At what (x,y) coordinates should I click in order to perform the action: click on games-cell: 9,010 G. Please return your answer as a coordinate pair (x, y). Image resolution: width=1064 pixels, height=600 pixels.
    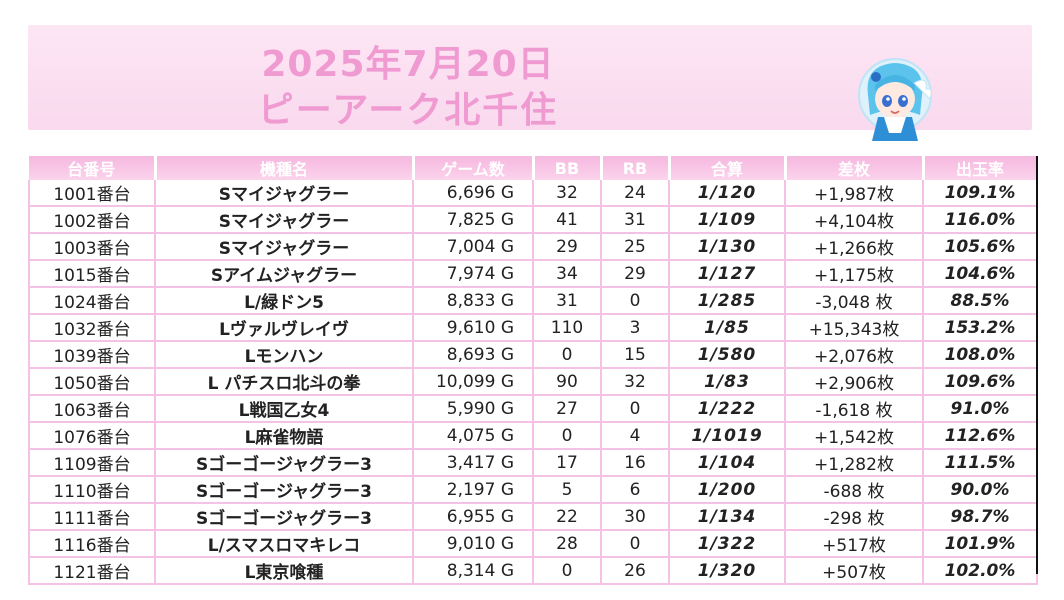
    Looking at the image, I should click on (473, 544).